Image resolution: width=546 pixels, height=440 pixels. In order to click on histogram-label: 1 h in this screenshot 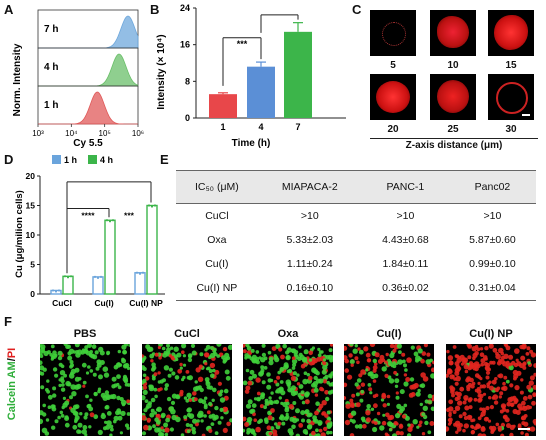, I will do `click(51, 105)`.